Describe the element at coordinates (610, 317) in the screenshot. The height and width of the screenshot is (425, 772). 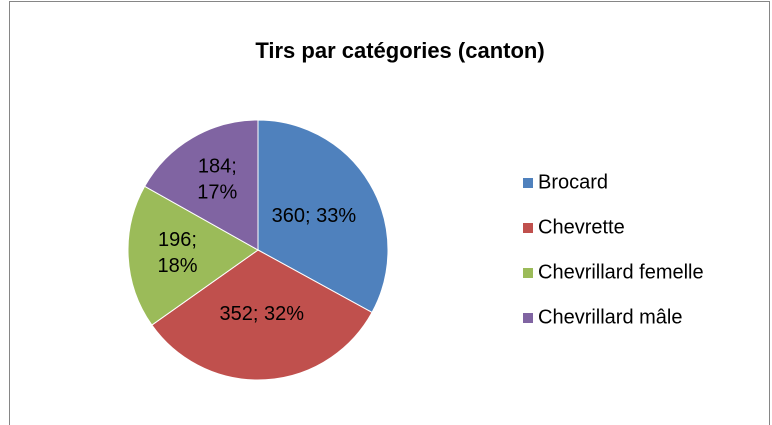
I see `legend-label: Chevrillard mâle` at that location.